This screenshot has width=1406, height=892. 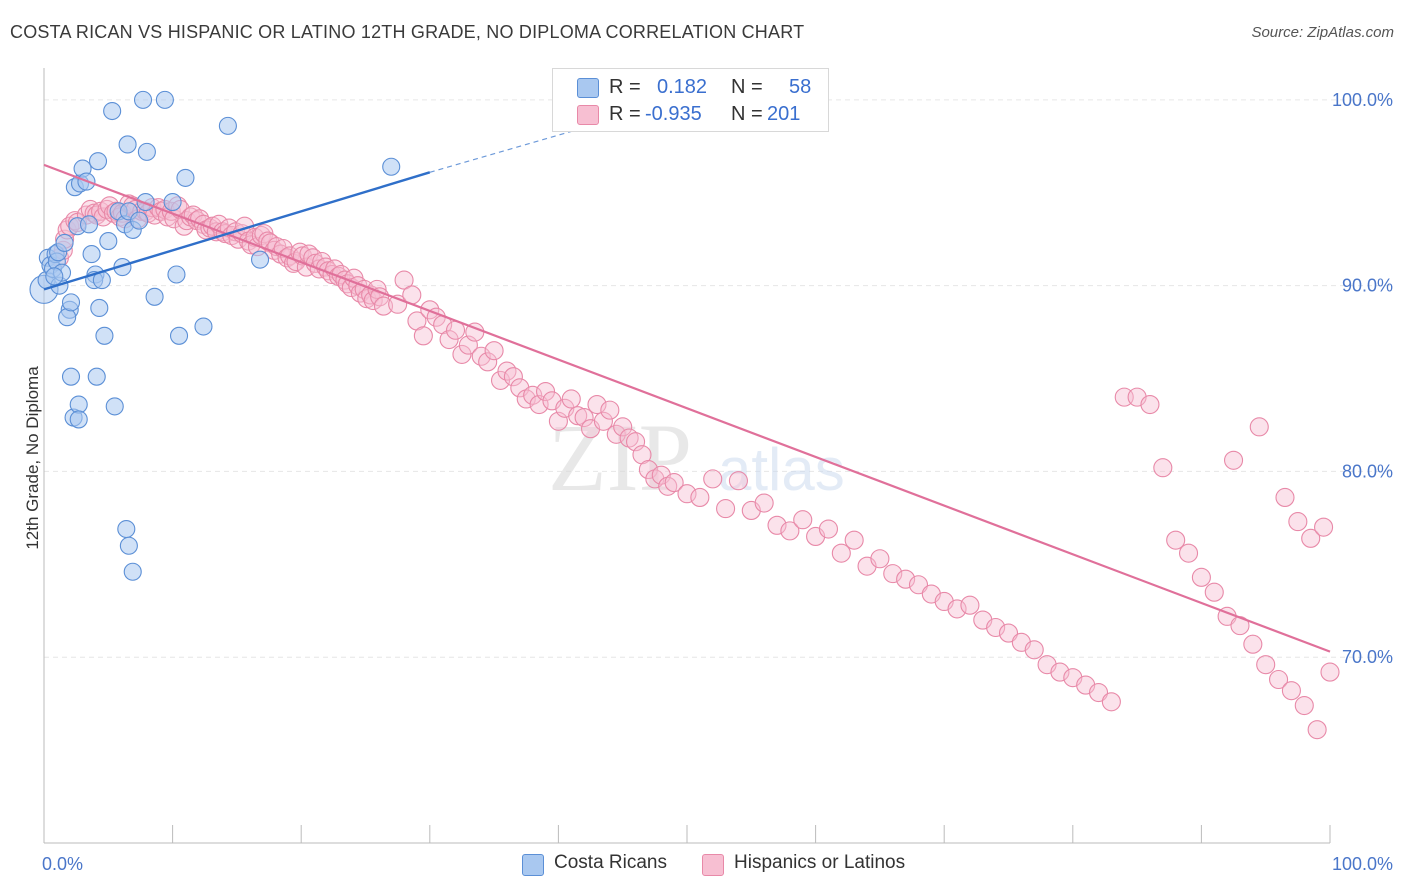 I want to click on y-tick-label: 70.0%, so click(x=1367, y=657).